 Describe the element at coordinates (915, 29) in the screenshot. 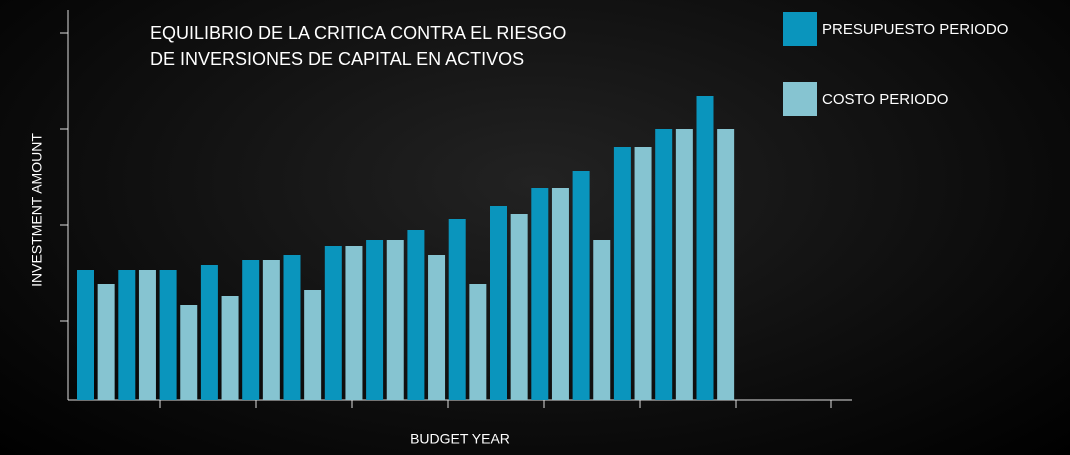

I see `legend-label: PRESUPUESTO PERIODO` at that location.